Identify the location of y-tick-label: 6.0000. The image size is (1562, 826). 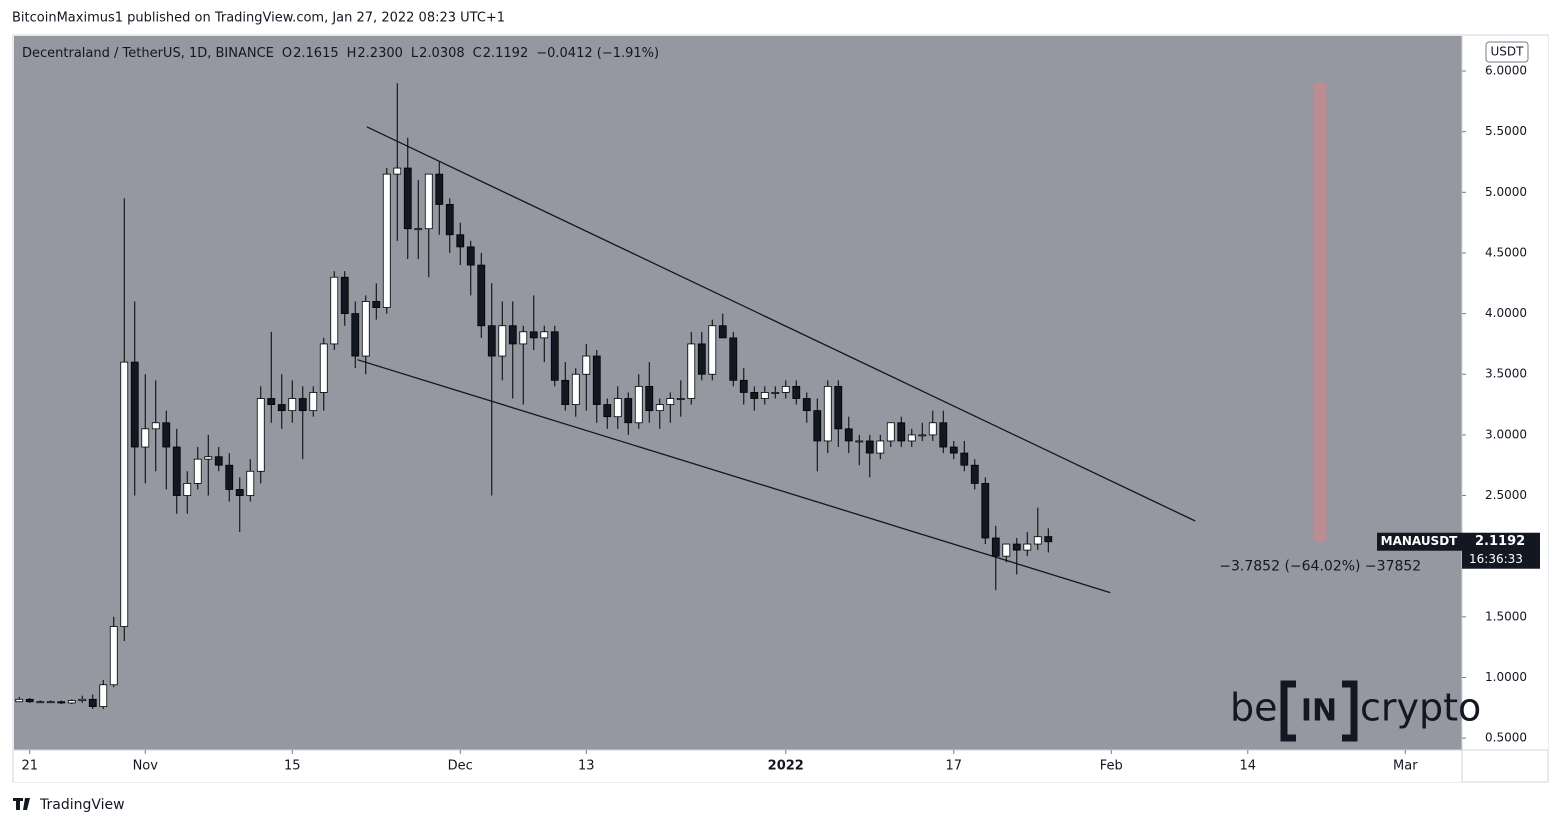
(1506, 71).